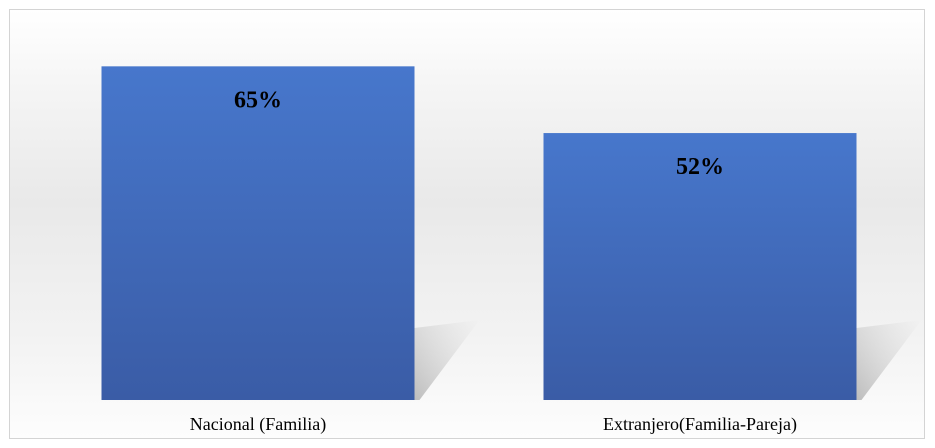 The height and width of the screenshot is (448, 935). Describe the element at coordinates (479, 133) in the screenshot. I see `data-labels-group: 65% 52%` at that location.